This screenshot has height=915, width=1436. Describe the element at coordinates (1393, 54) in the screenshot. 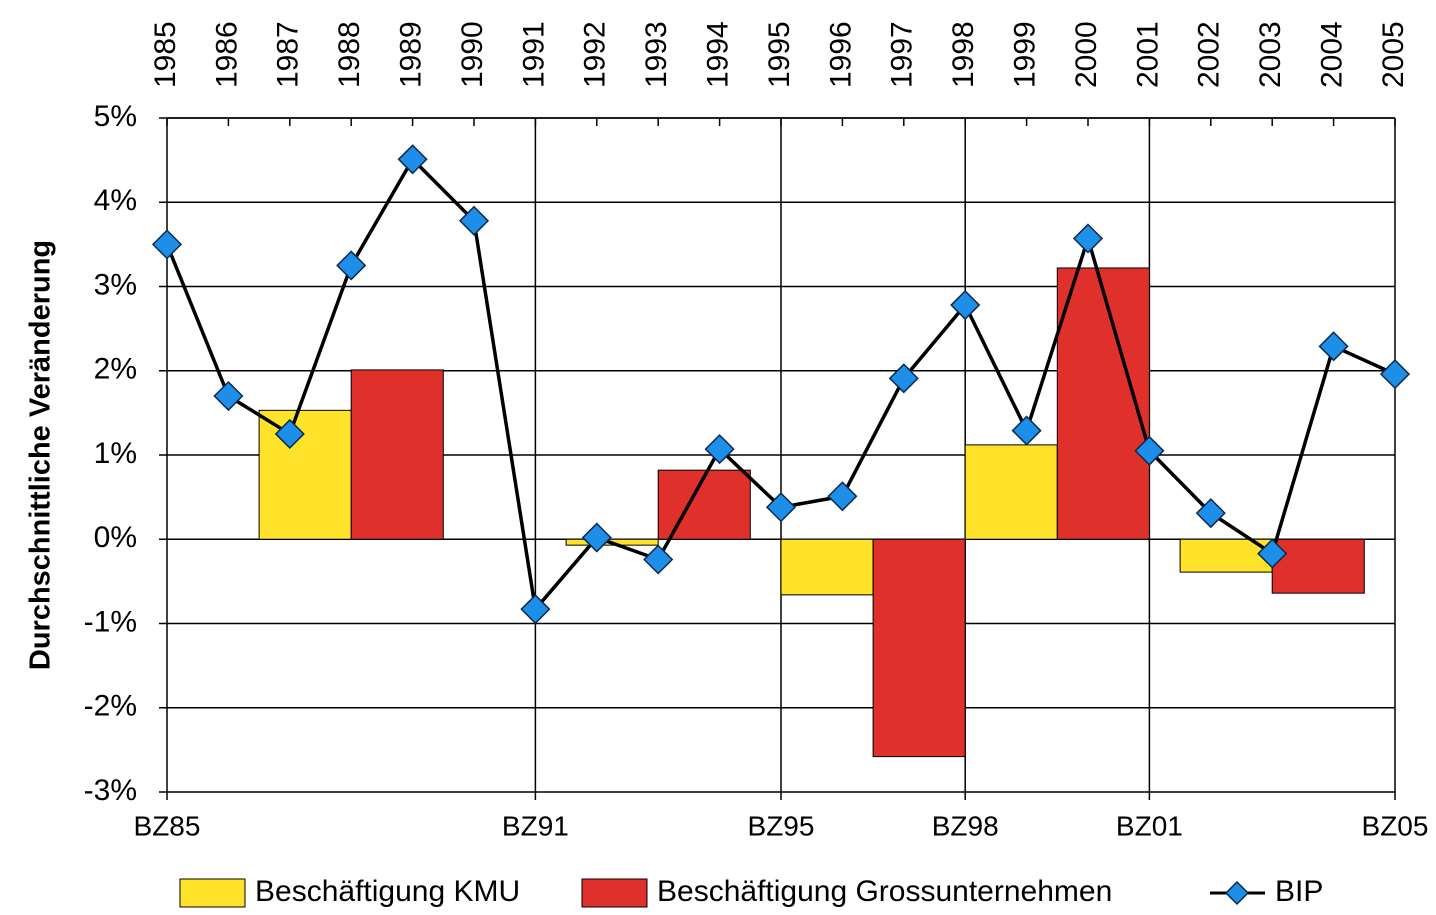

I see `x-tick-label: 2005` at that location.